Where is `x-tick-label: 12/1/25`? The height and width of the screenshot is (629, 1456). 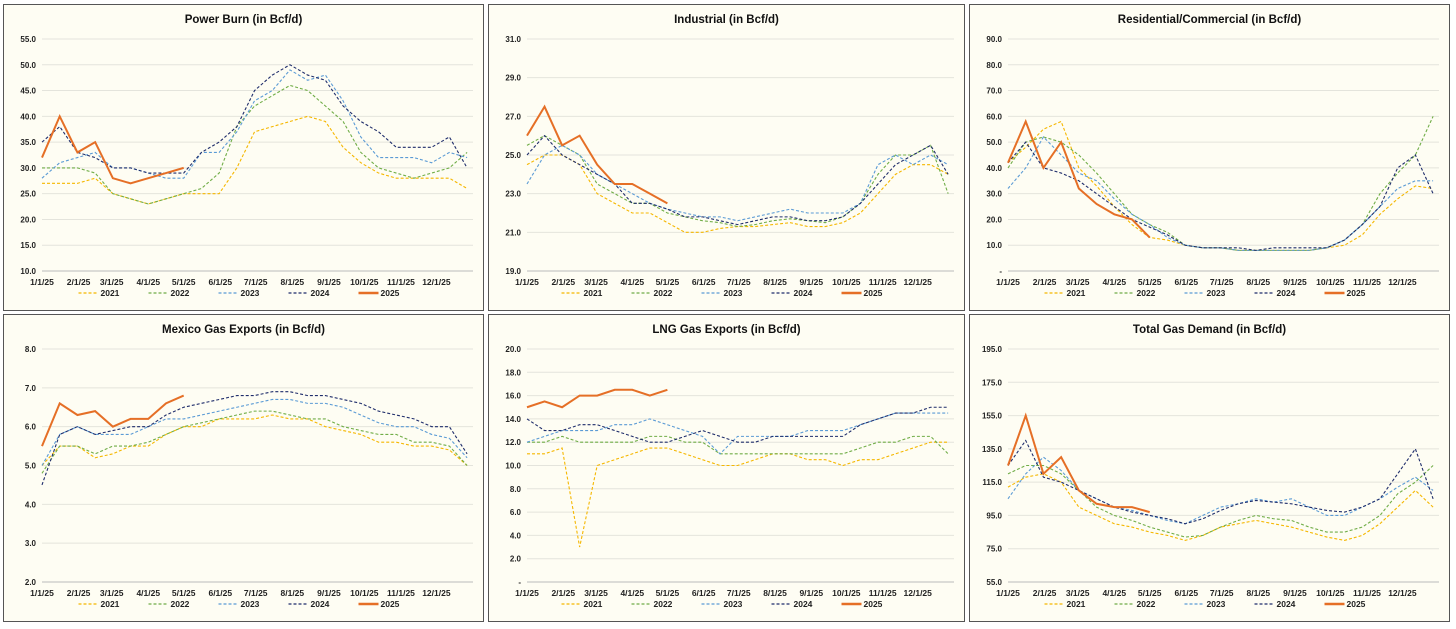
x-tick-label: 12/1/25 is located at coordinates (918, 282).